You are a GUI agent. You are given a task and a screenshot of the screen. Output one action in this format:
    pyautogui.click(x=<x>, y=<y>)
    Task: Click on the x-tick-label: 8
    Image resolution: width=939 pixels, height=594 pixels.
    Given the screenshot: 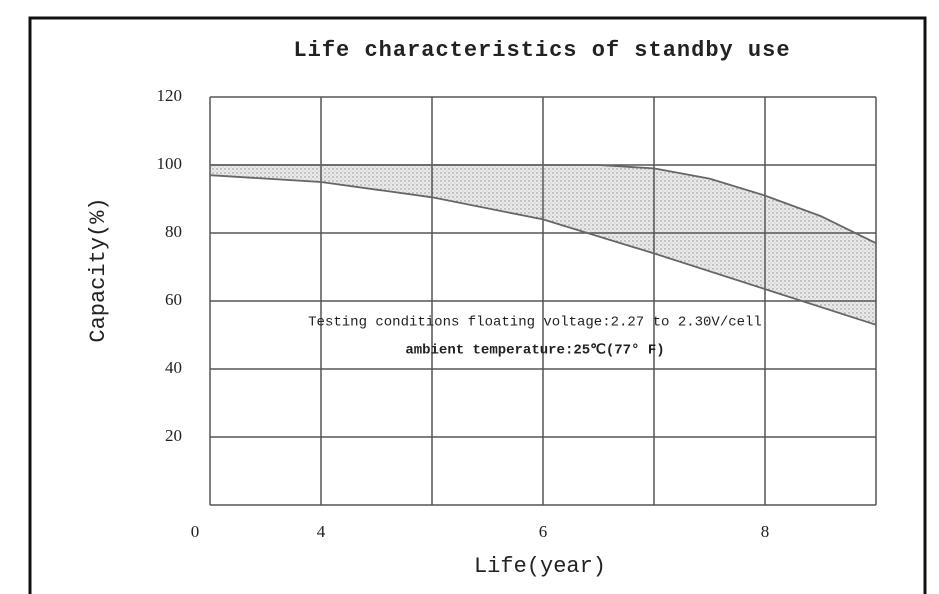 What is the action you would take?
    pyautogui.click(x=765, y=531)
    